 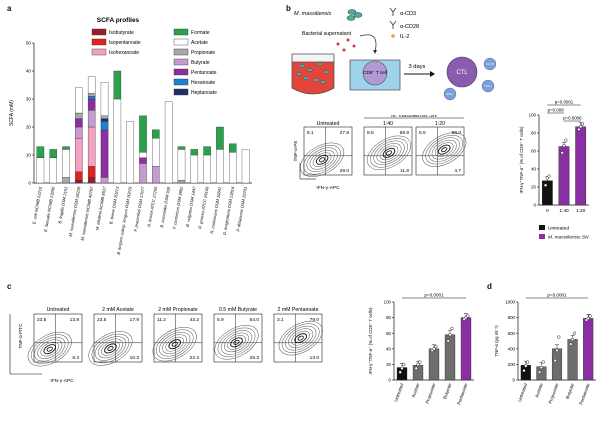 I want to click on legend-label: Butyrate, so click(x=200, y=63).